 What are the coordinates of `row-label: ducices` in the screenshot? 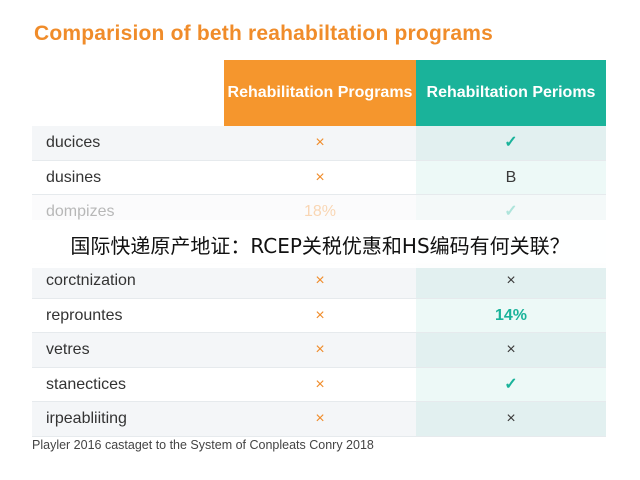 It's located at (73, 142).